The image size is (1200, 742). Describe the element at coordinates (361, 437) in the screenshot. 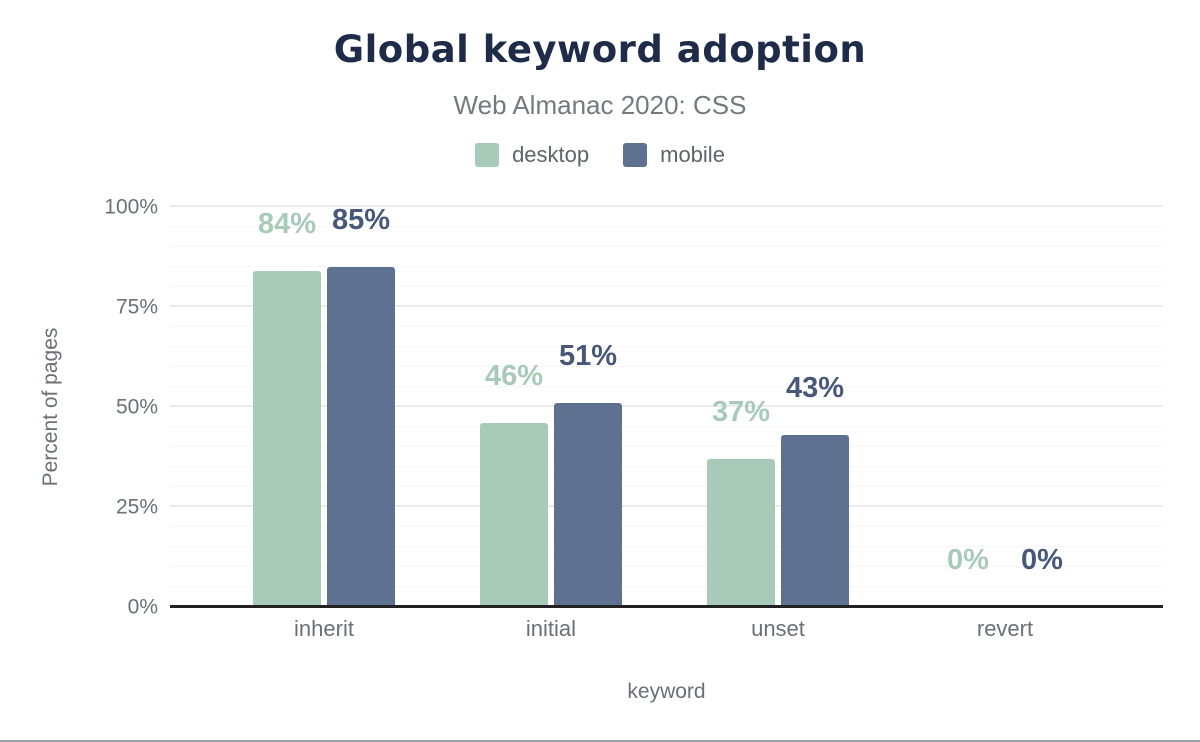

I see `bar-mobile-inherit` at that location.